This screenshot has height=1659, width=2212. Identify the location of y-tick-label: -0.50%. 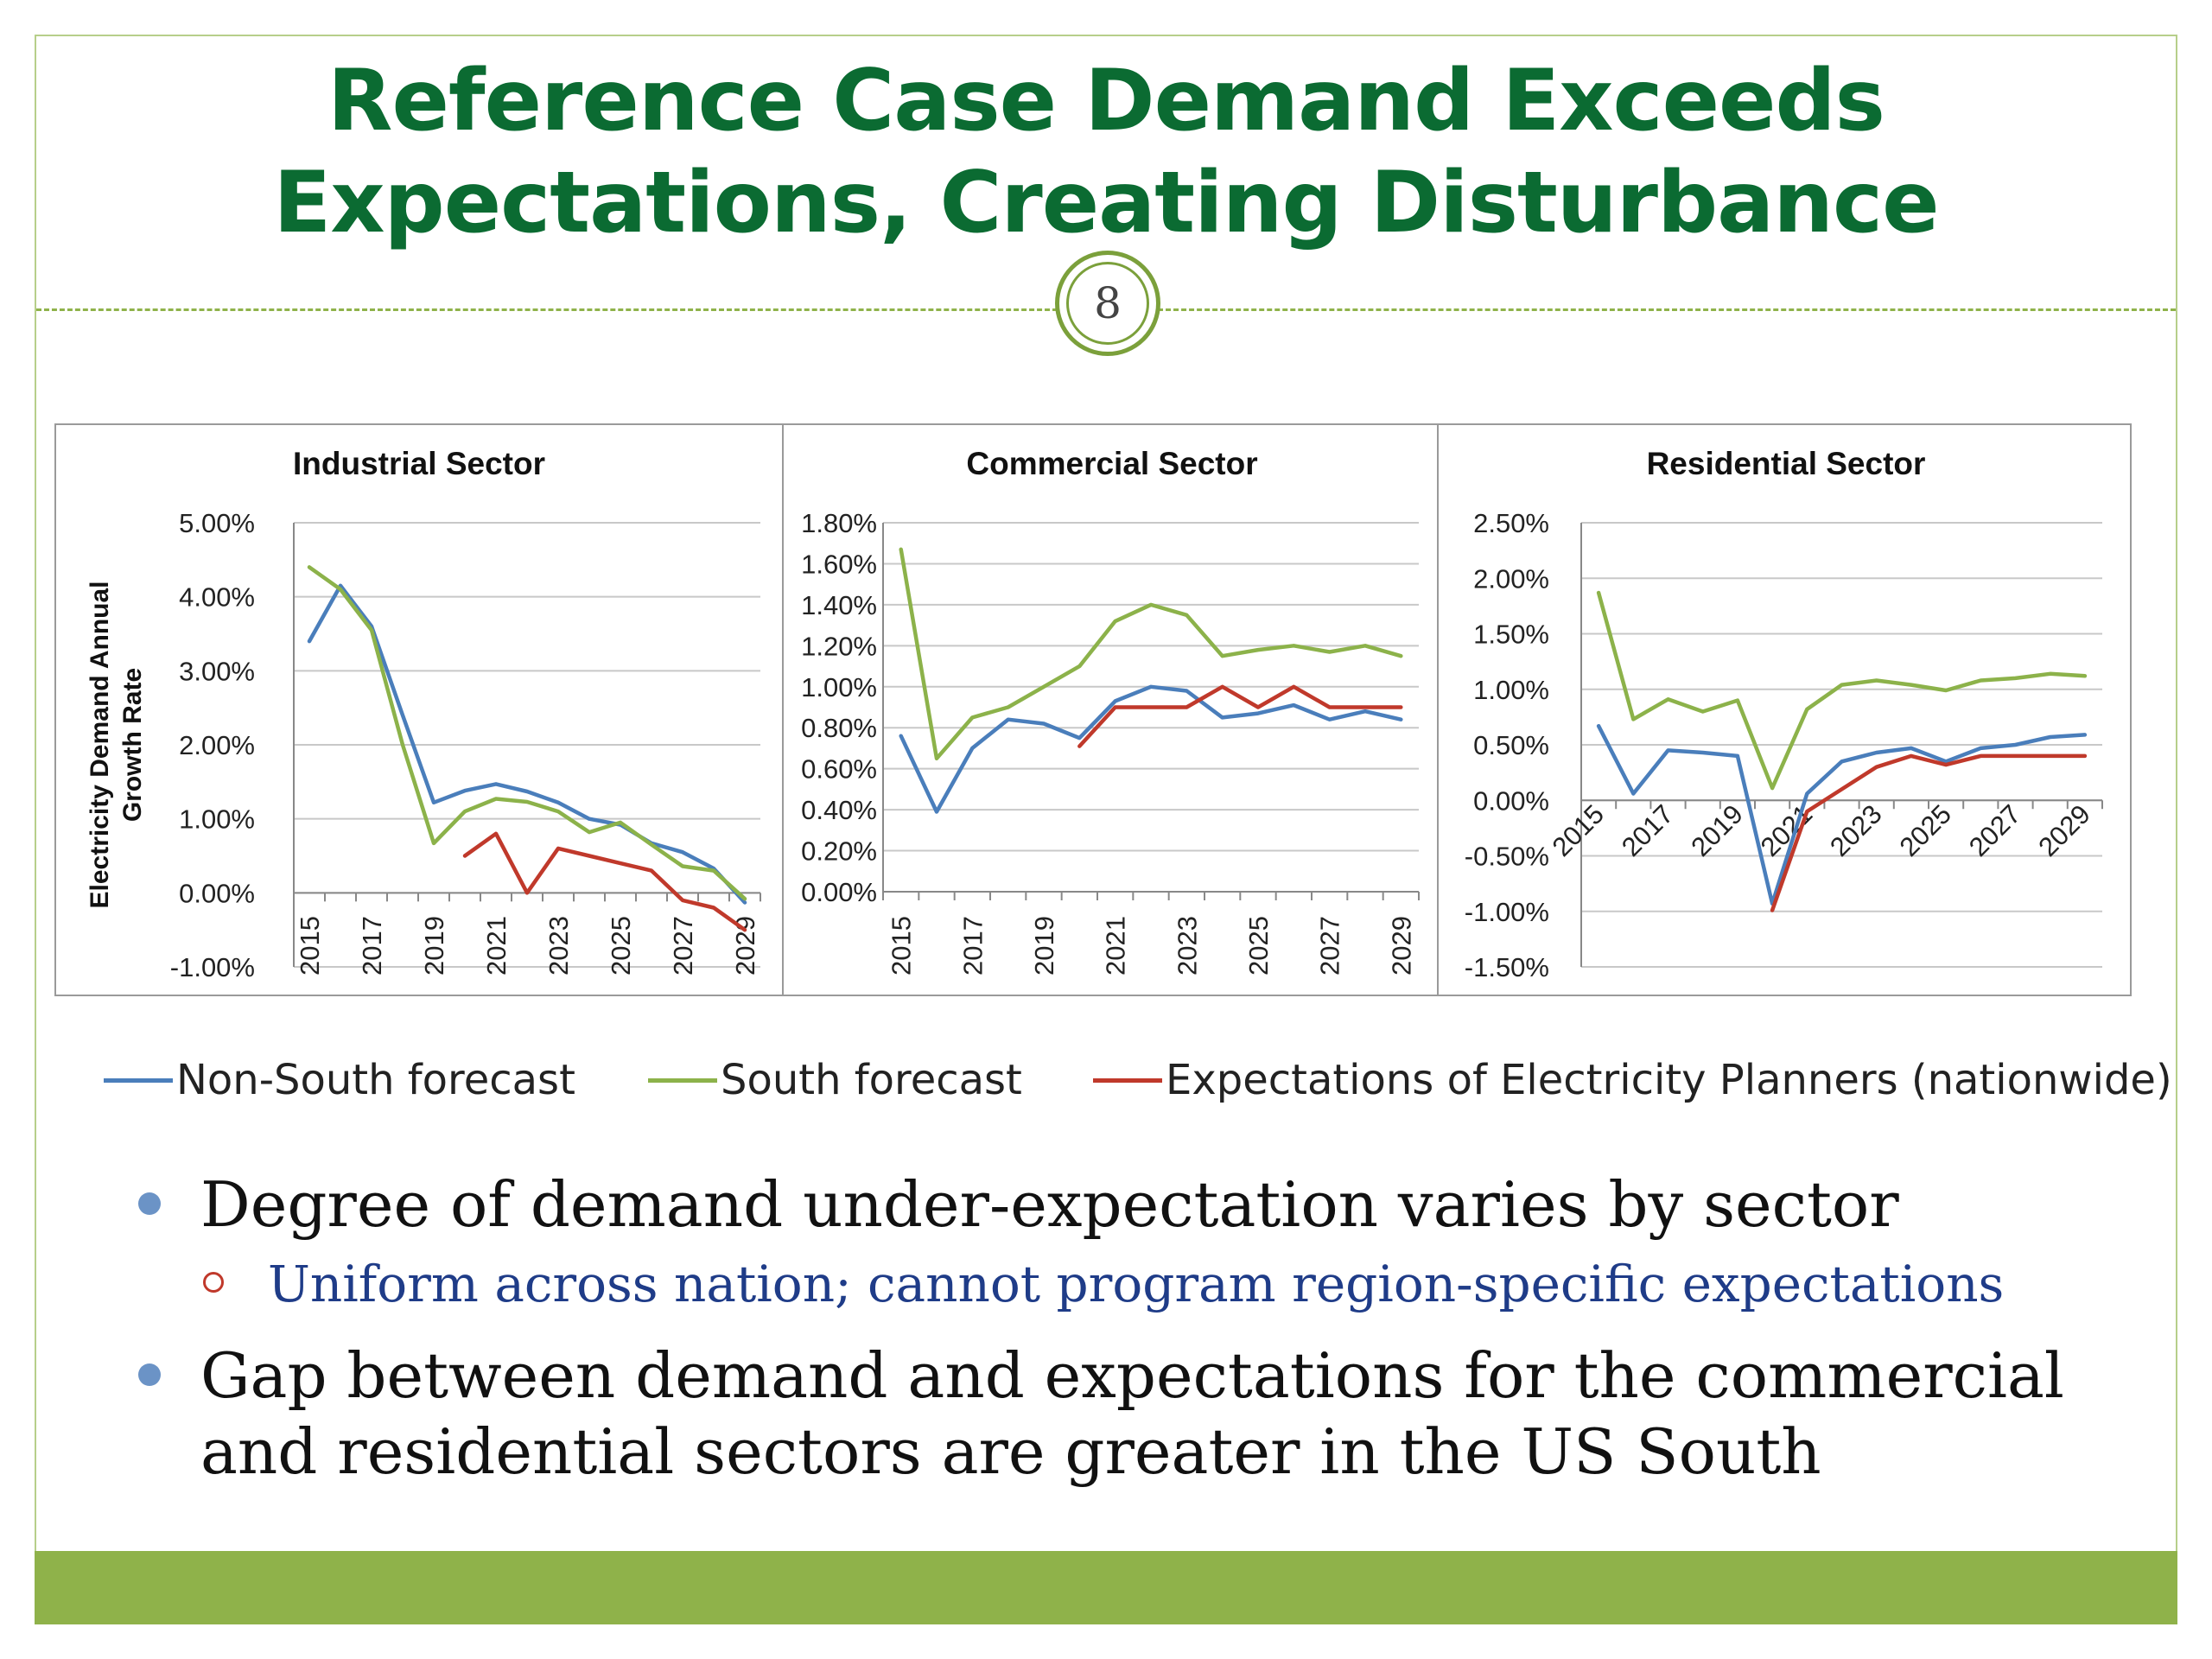
(1507, 857).